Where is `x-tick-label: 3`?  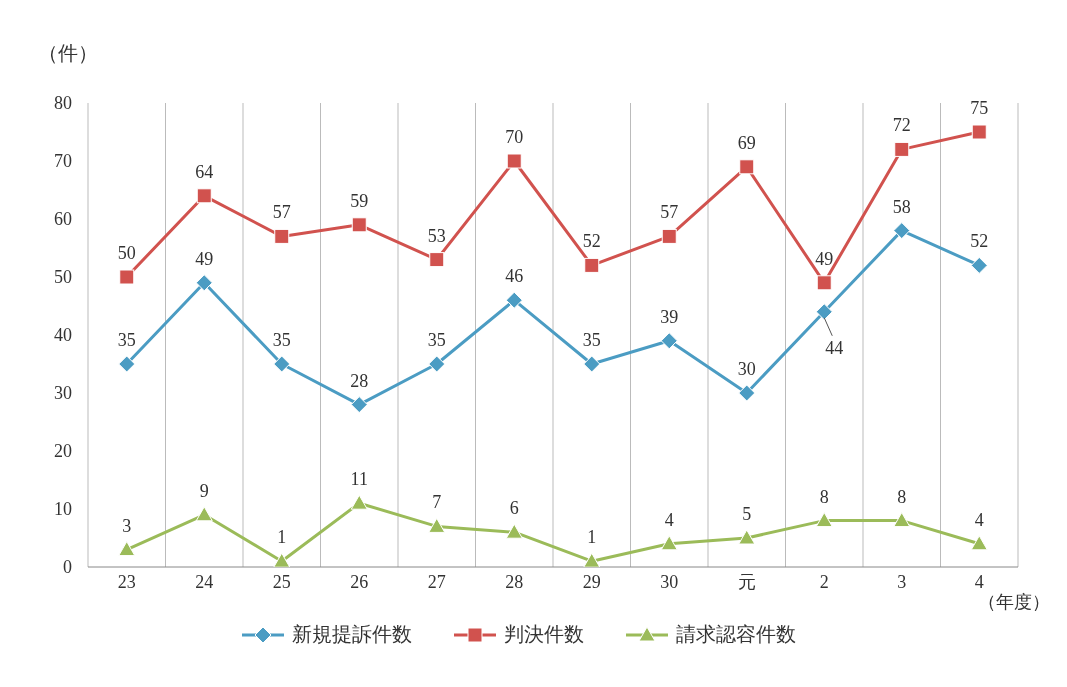
x-tick-label: 3 is located at coordinates (902, 581).